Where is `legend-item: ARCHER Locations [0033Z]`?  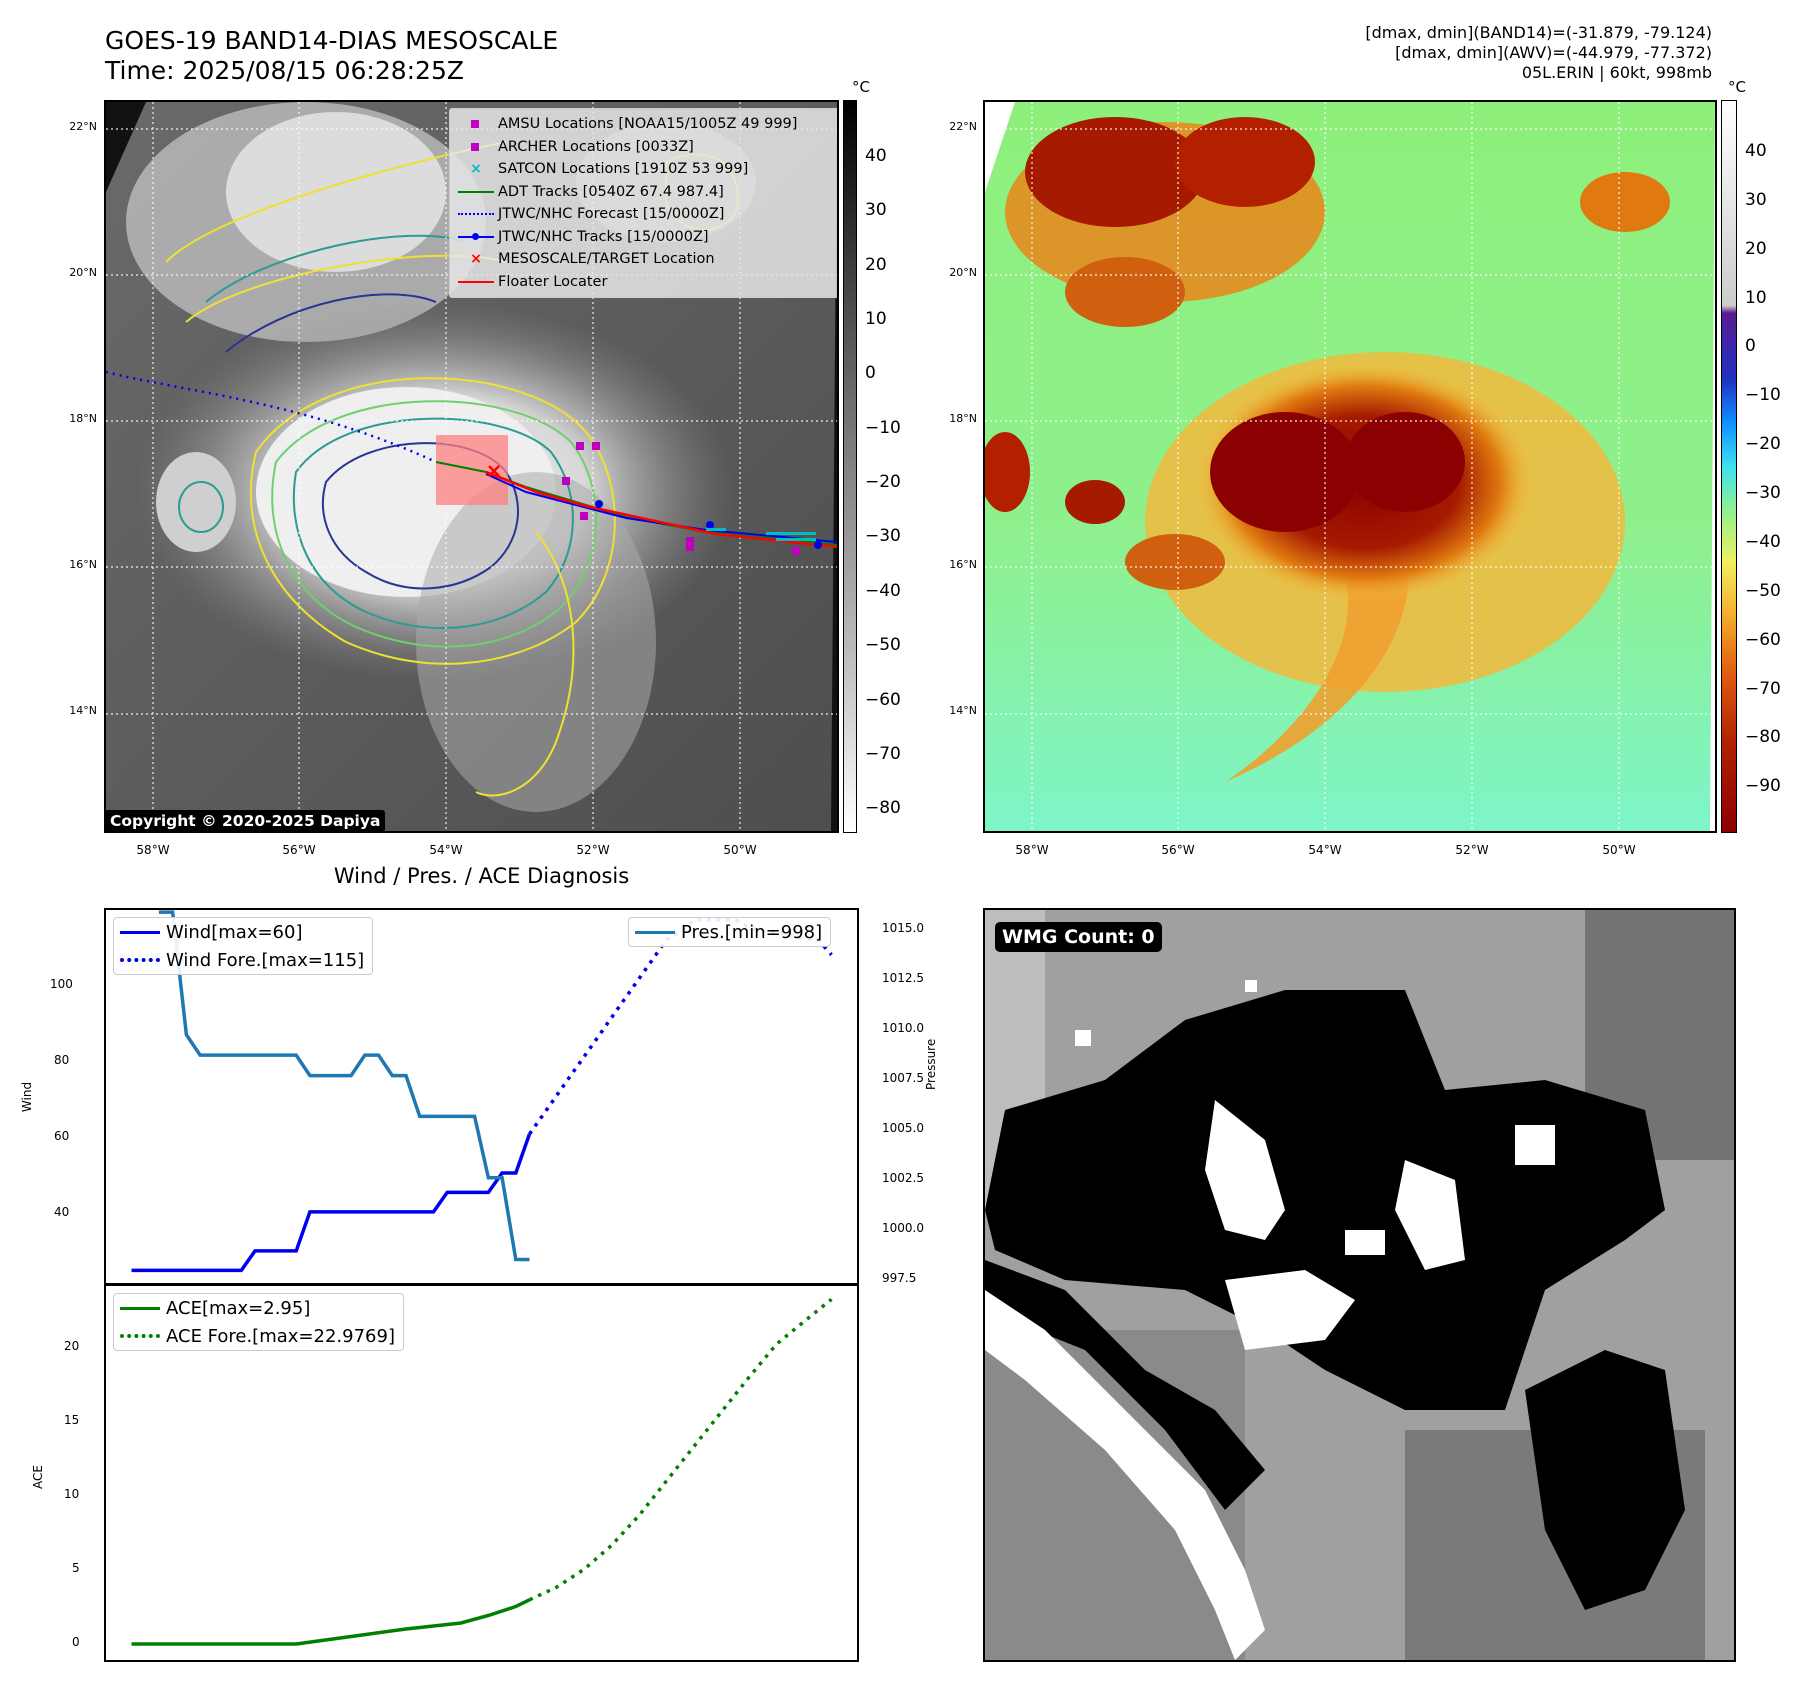
legend-item: ARCHER Locations [0033Z] is located at coordinates (645, 147).